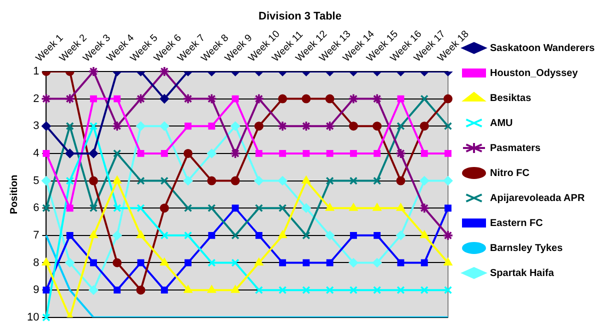 Image resolution: width=600 pixels, height=327 pixels. What do you see at coordinates (516, 223) in the screenshot?
I see `legend-label: Eastern FC` at bounding box center [516, 223].